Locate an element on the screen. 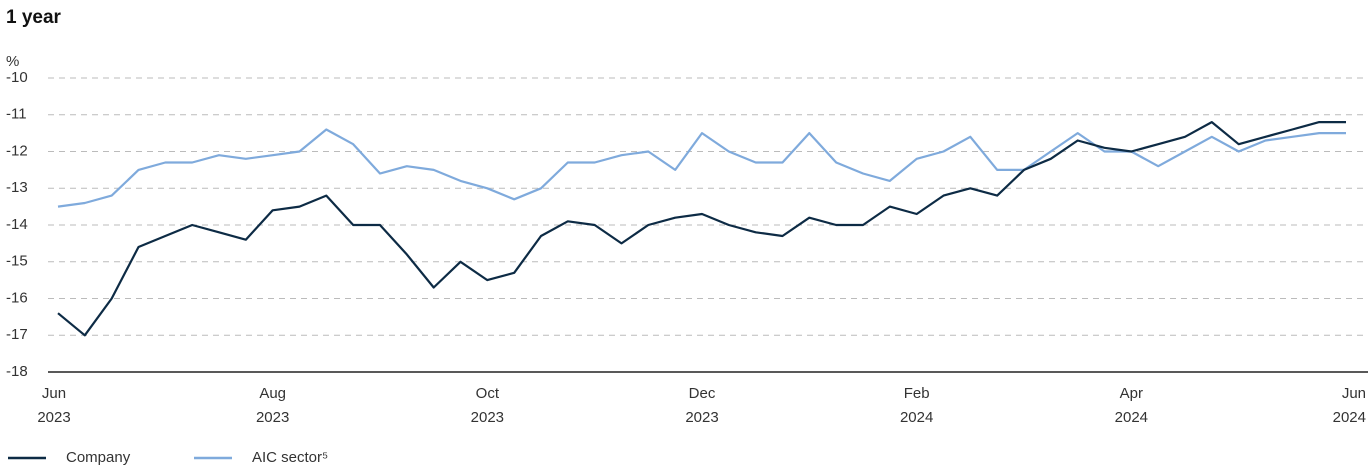 The width and height of the screenshot is (1368, 466). x-tick-label: Jun 2024 is located at coordinates (1349, 405).